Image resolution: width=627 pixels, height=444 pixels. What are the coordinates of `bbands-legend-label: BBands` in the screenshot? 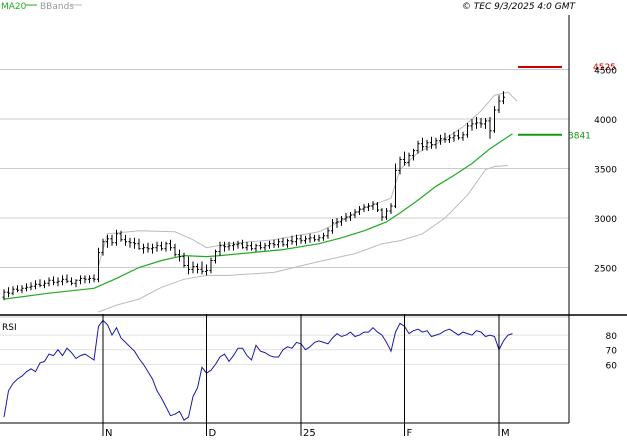 It's located at (57, 7).